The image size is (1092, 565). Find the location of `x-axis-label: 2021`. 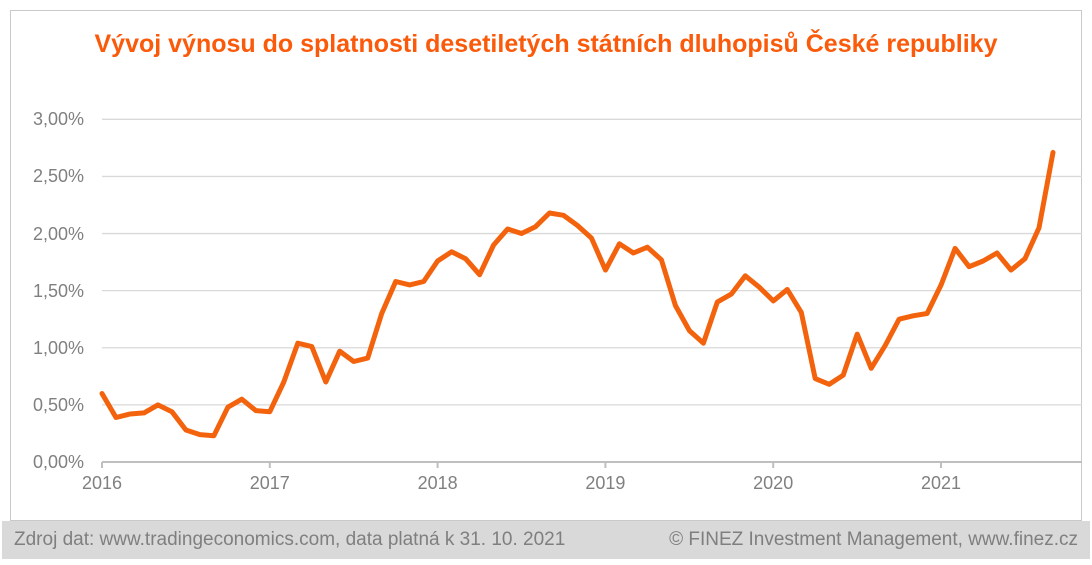

x-axis-label: 2021 is located at coordinates (941, 483).